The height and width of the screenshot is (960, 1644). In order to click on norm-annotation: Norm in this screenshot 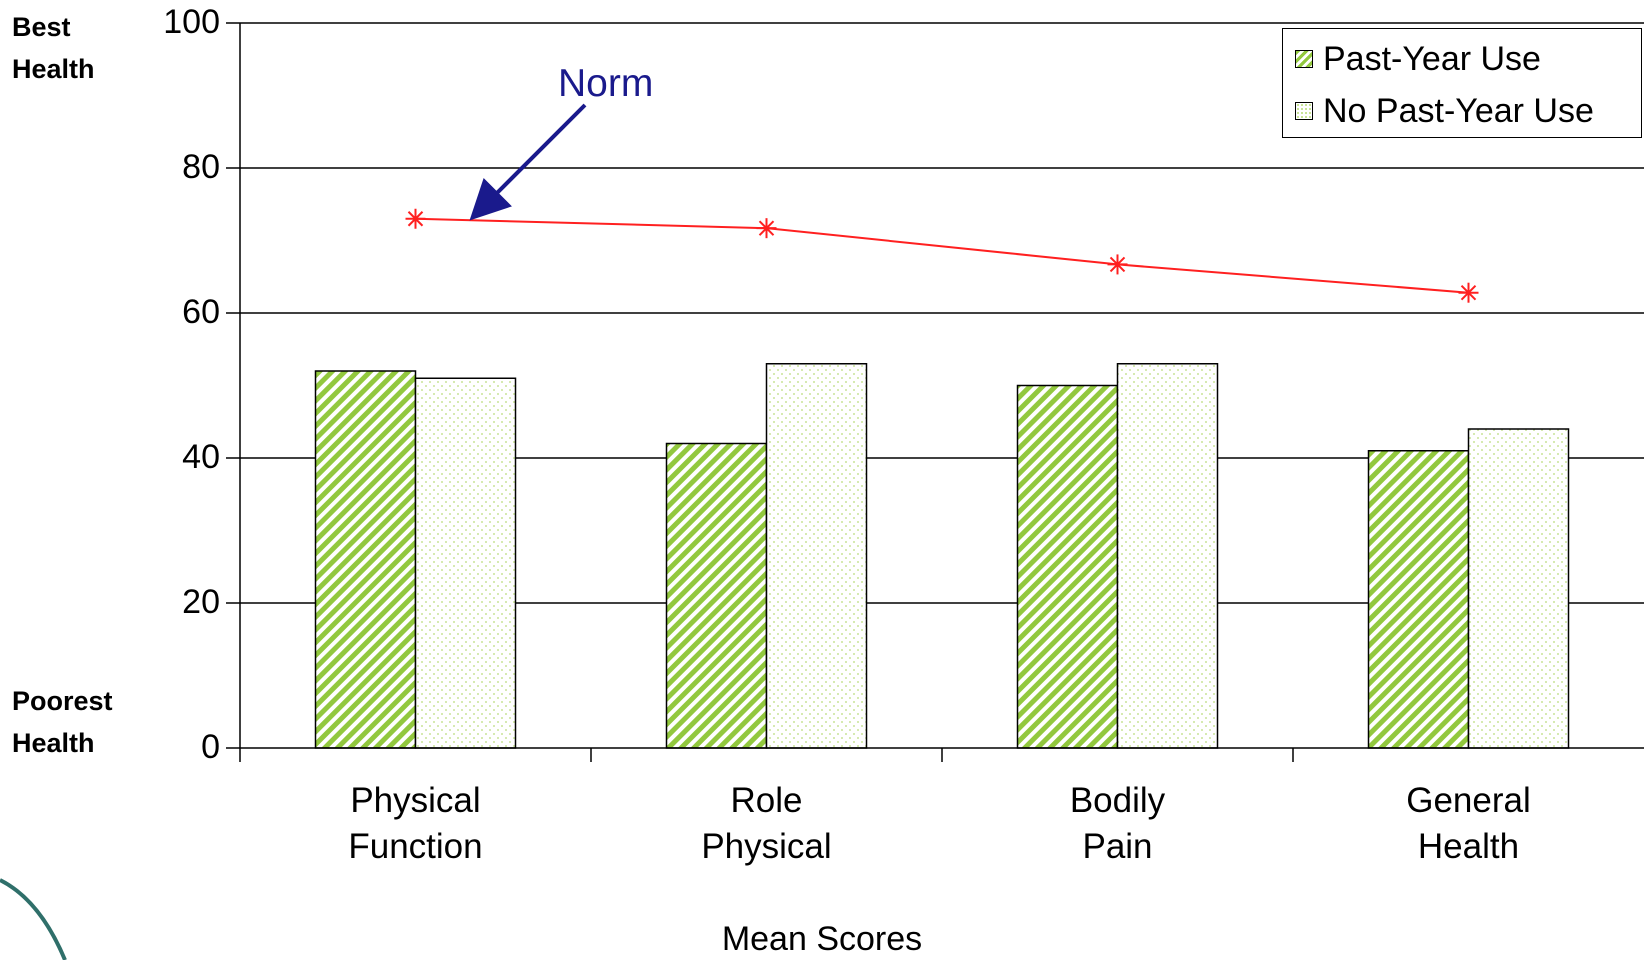, I will do `click(606, 83)`.